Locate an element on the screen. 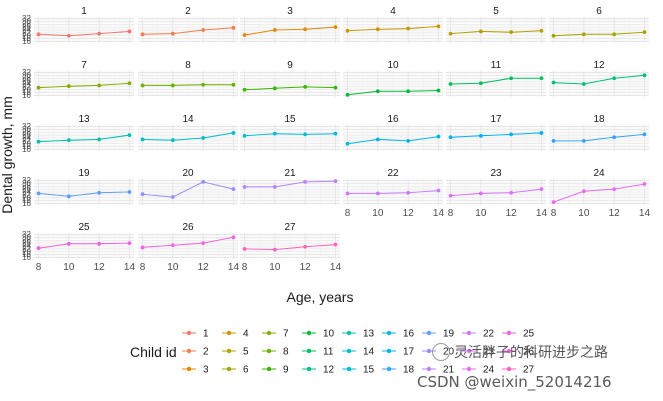 This screenshot has width=663, height=401. facet-strip-label: 16 is located at coordinates (393, 119).